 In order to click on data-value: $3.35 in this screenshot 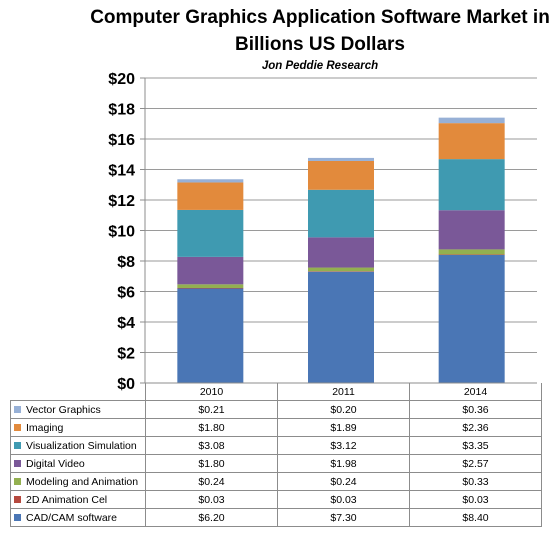, I will do `click(475, 445)`.